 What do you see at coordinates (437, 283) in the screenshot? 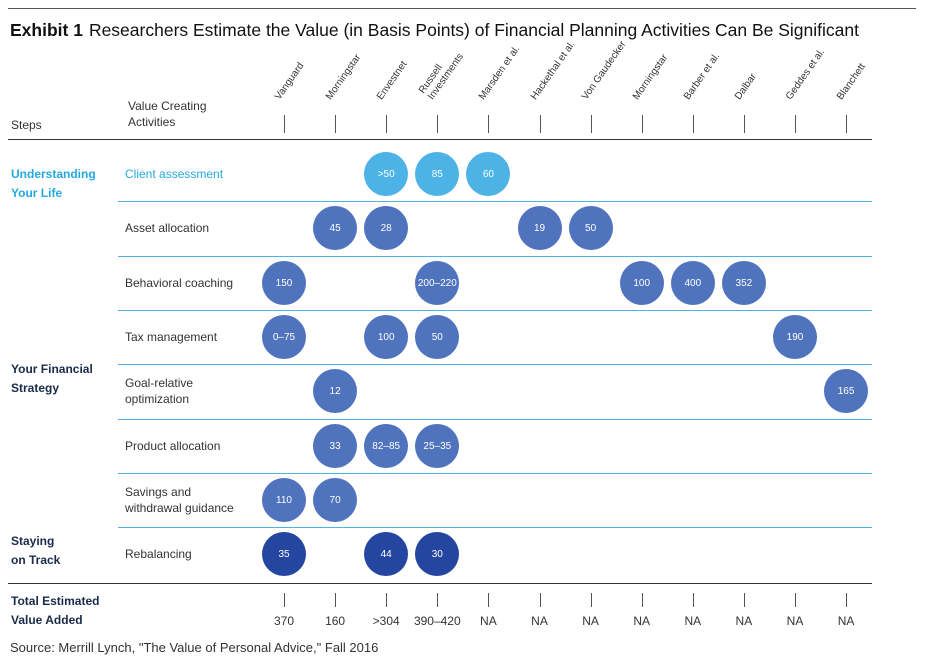
I see `value-bubble: 200–220` at bounding box center [437, 283].